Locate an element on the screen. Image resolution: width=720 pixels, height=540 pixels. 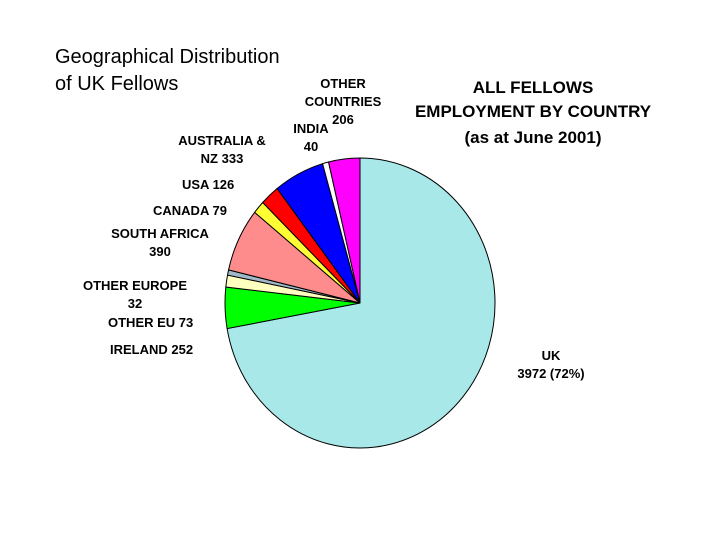
slide-title: Geographical Distribution of UK Fellows is located at coordinates (167, 70).